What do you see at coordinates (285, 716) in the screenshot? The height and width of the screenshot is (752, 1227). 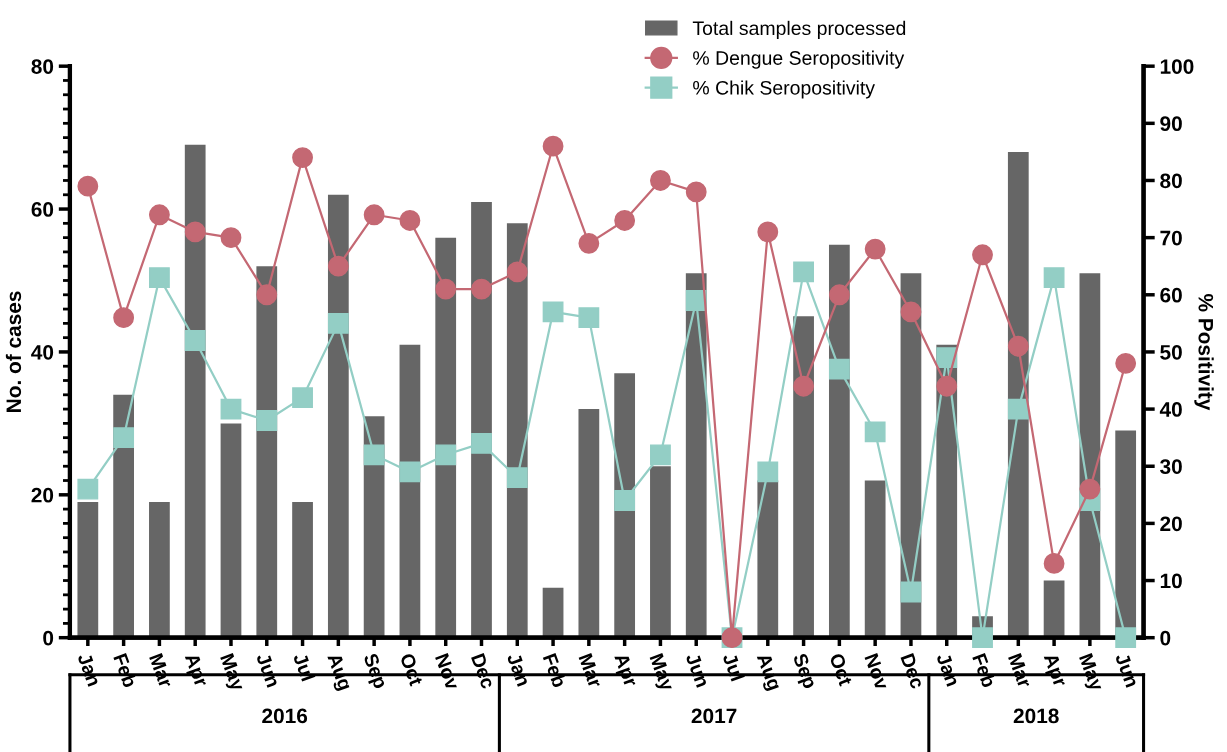 I see `text: 2016` at bounding box center [285, 716].